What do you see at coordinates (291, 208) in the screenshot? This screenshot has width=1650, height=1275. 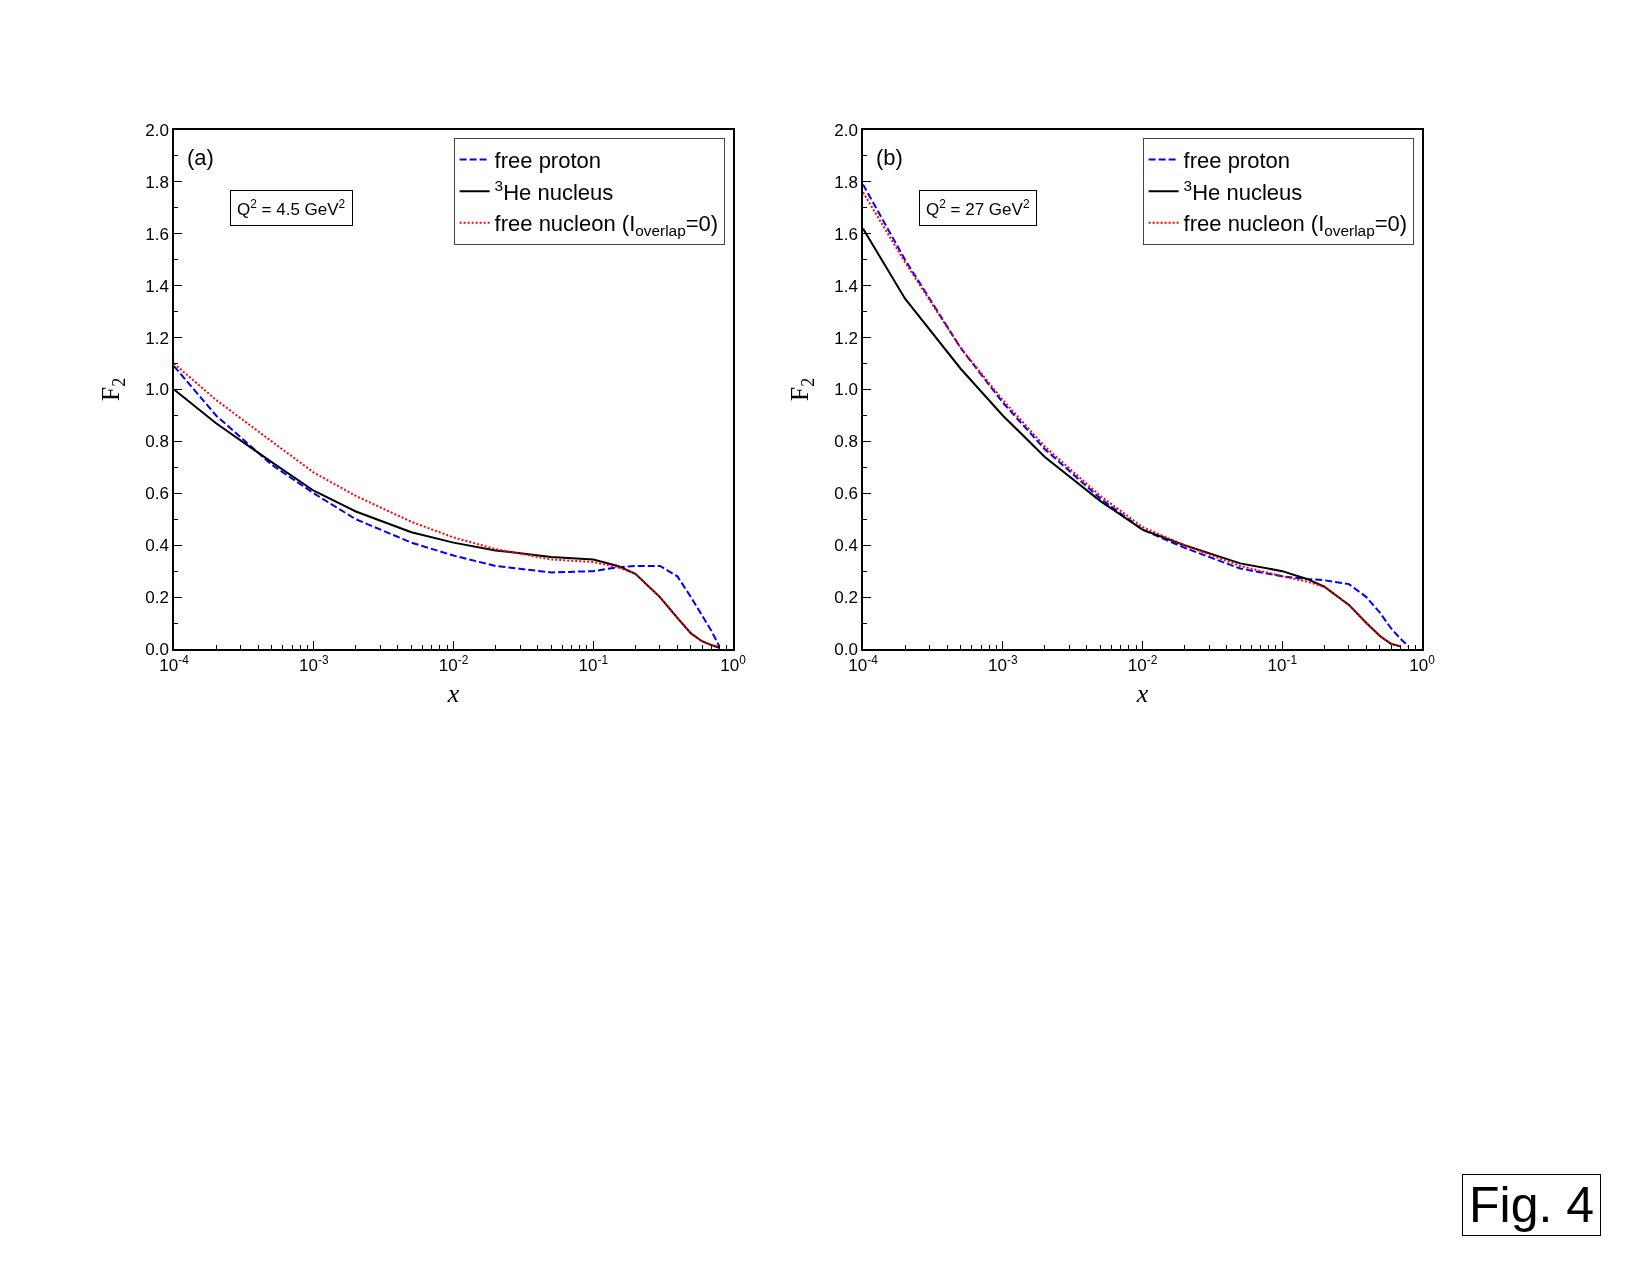 I see `annotation: Q$^{2}$ = 4.5 GeV$^{2}$` at bounding box center [291, 208].